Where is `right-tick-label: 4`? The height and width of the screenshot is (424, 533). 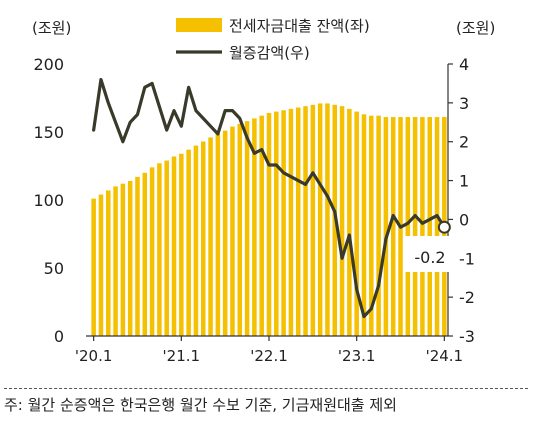 right-tick-label: 4 is located at coordinates (464, 64).